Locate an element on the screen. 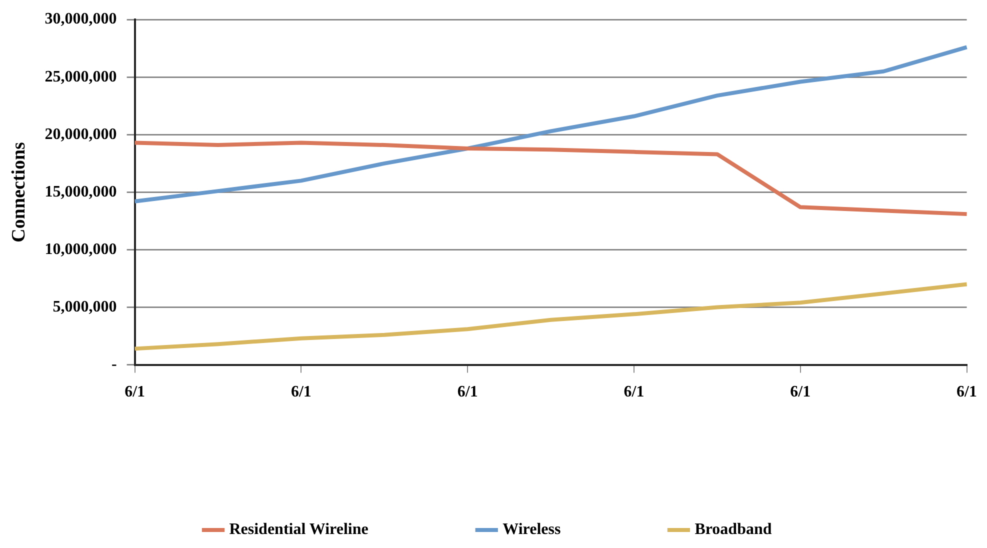 Image resolution: width=987 pixels, height=548 pixels. y-tick-label: 20,000,000 is located at coordinates (80, 134).